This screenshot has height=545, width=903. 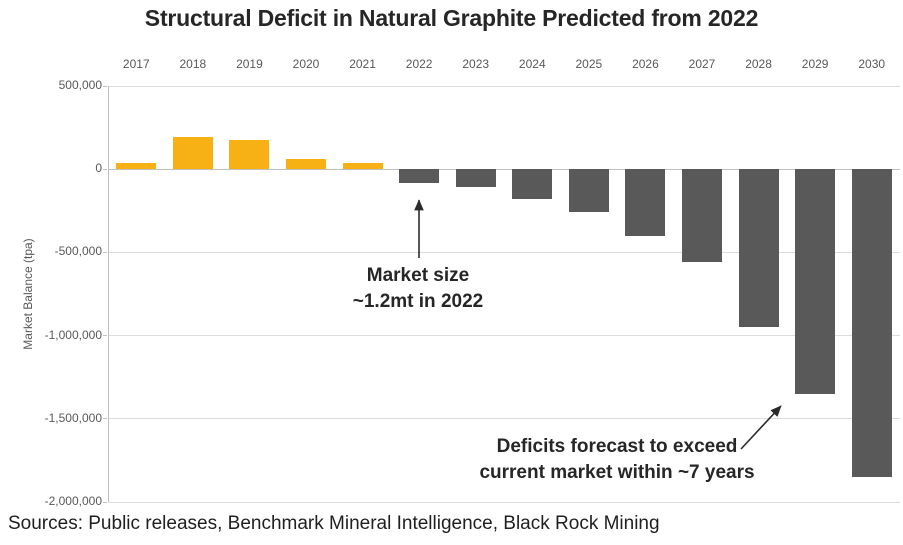 I want to click on x-axis-tick-2023: 2023, so click(x=476, y=64).